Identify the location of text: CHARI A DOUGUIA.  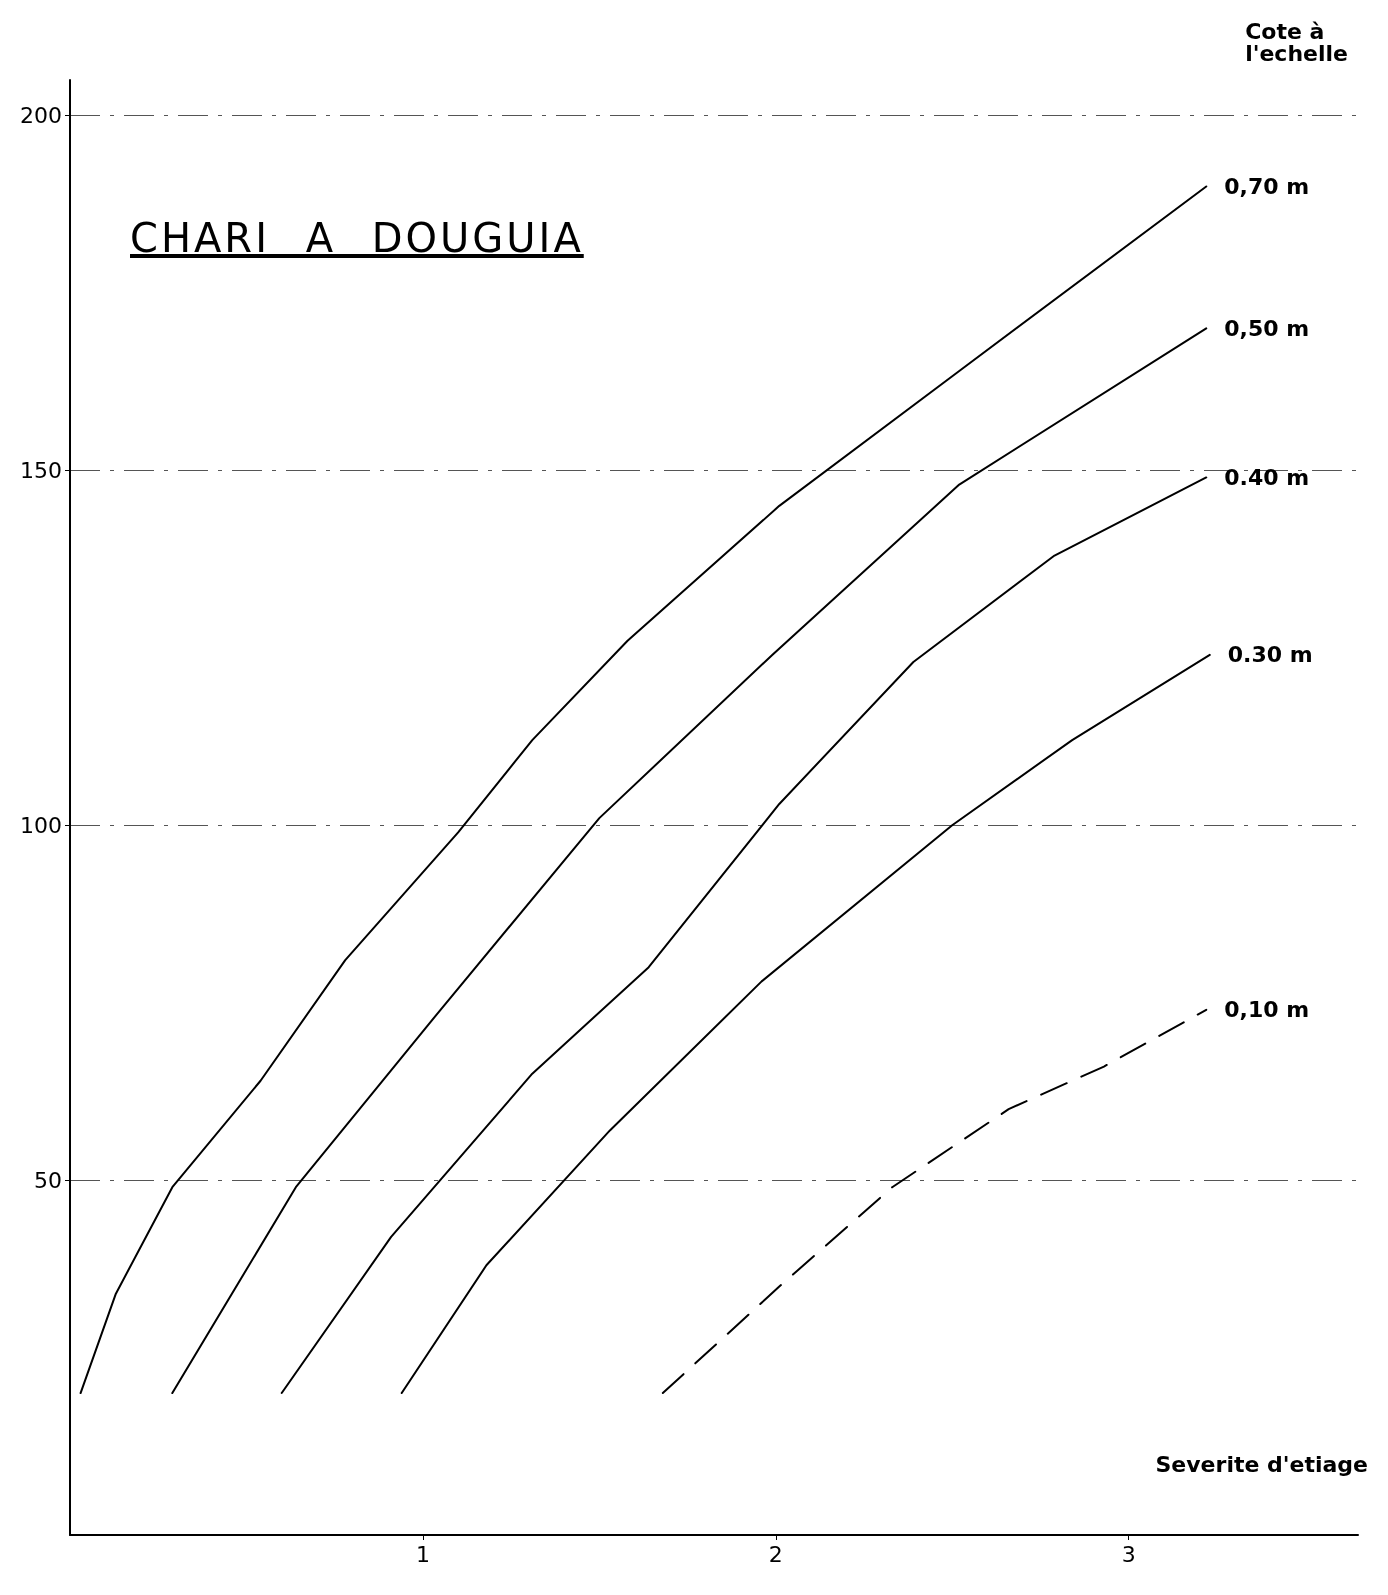
(357, 238).